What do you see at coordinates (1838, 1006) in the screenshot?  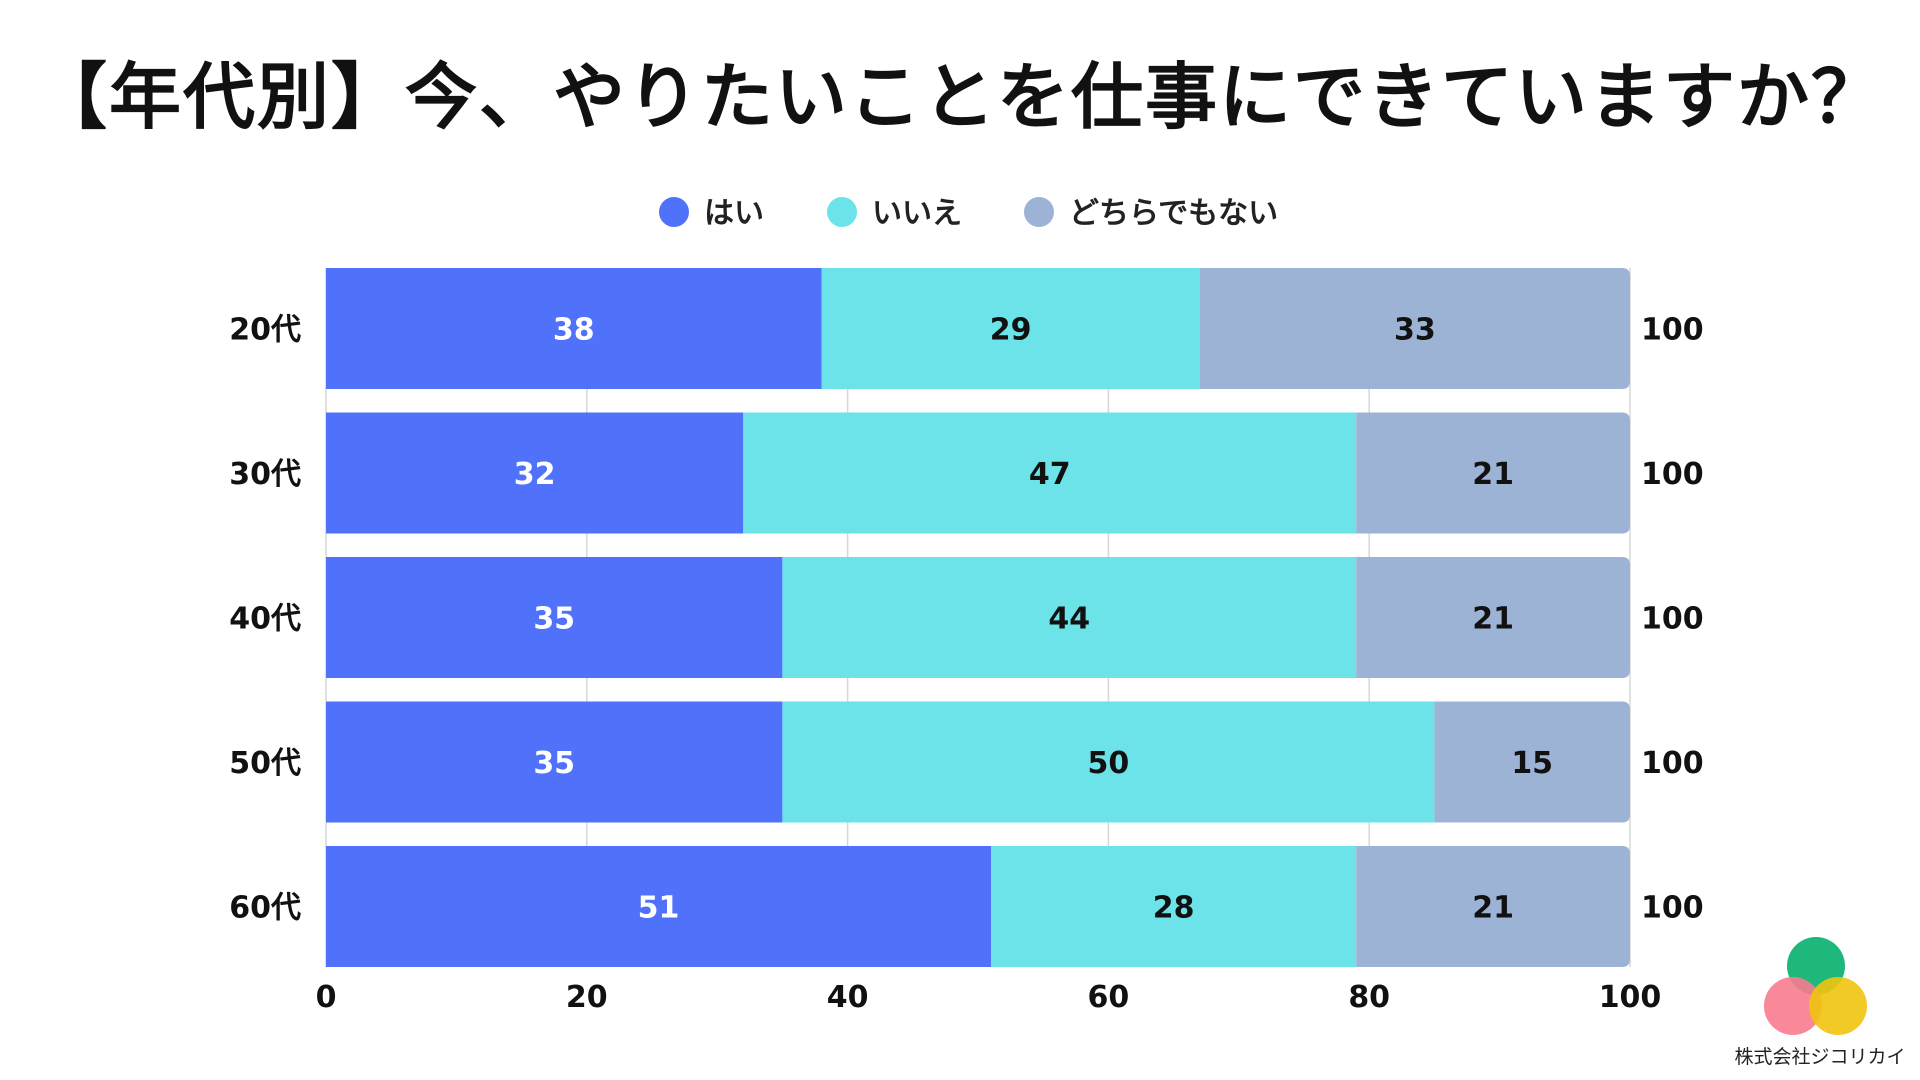 I see `logo-circle-right` at bounding box center [1838, 1006].